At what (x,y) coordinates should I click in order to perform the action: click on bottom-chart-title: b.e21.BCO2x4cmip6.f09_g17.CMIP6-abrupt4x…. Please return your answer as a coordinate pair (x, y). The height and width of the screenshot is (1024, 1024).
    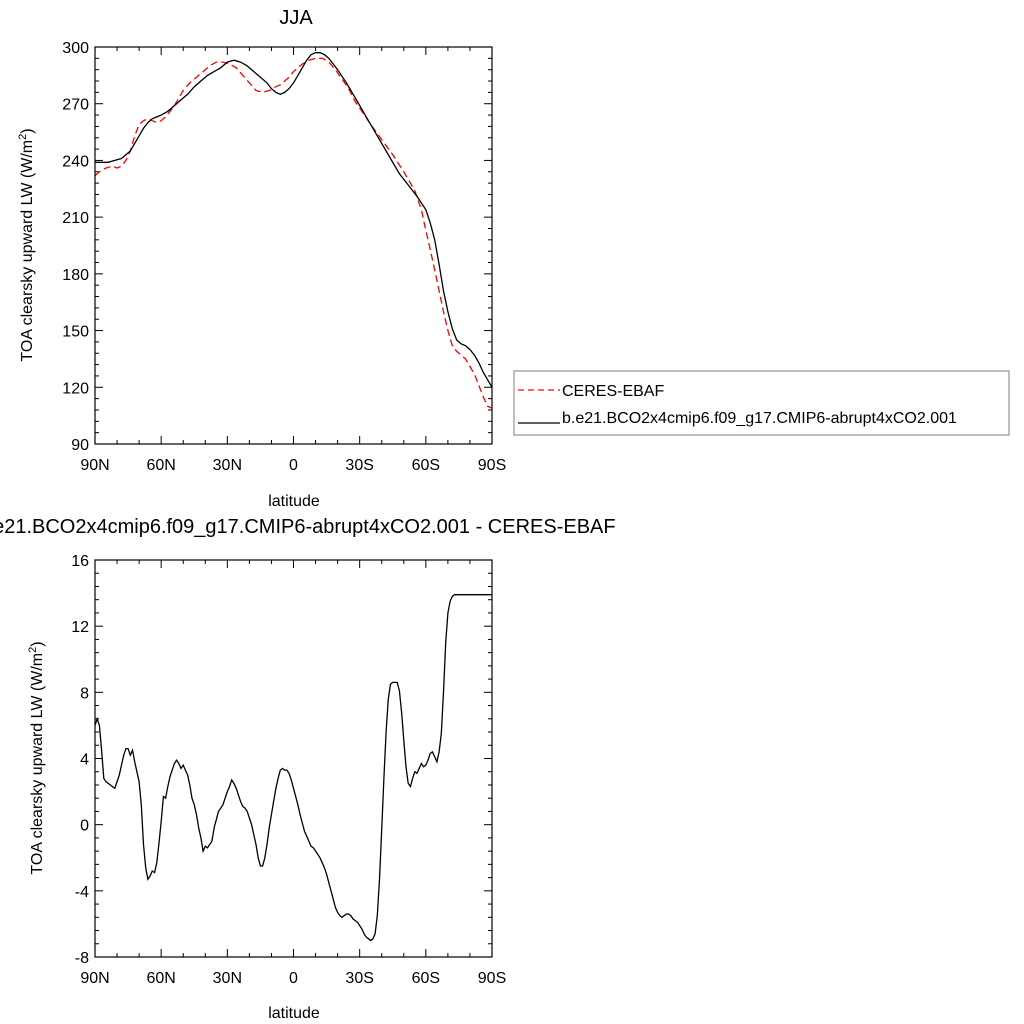
    Looking at the image, I should click on (308, 527).